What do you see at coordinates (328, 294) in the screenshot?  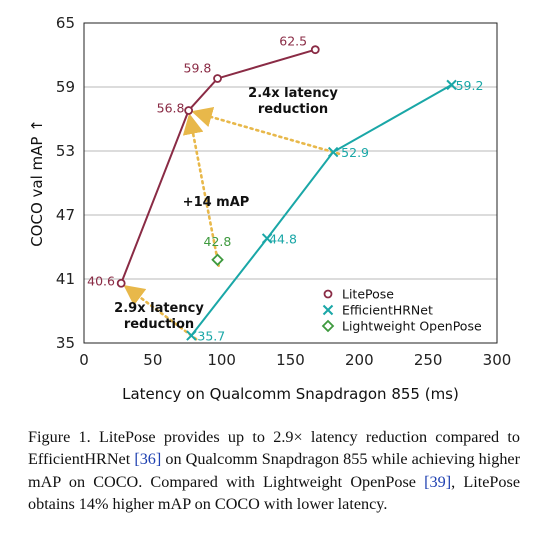 I see `legend-marker-circle` at bounding box center [328, 294].